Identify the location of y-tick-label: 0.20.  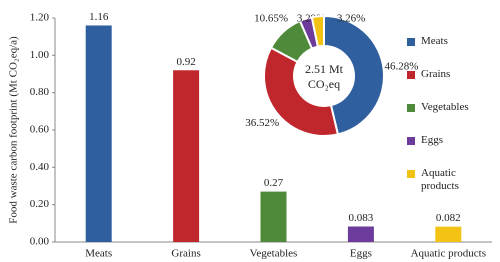
(40, 204).